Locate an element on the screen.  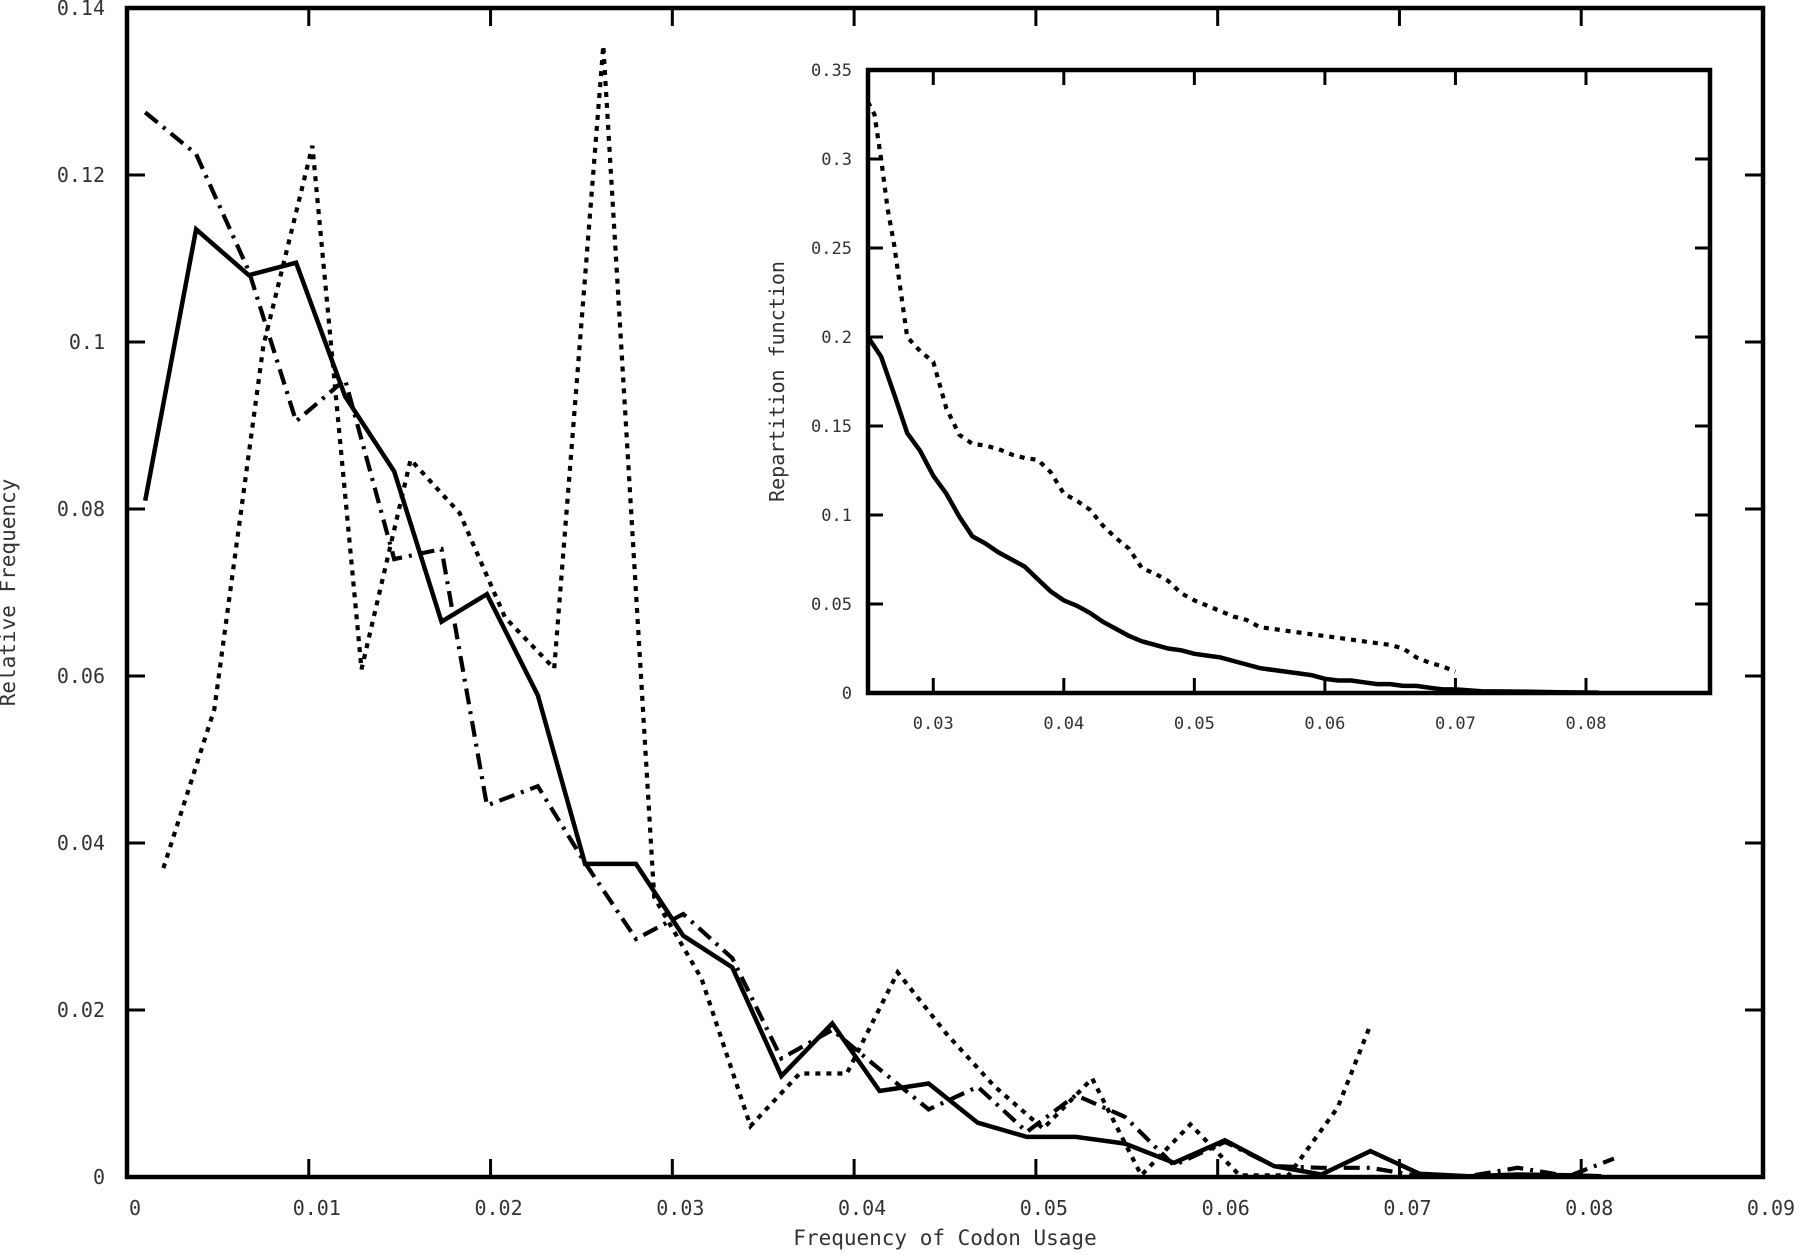
inset-series-solid-line is located at coordinates (1233, 515).